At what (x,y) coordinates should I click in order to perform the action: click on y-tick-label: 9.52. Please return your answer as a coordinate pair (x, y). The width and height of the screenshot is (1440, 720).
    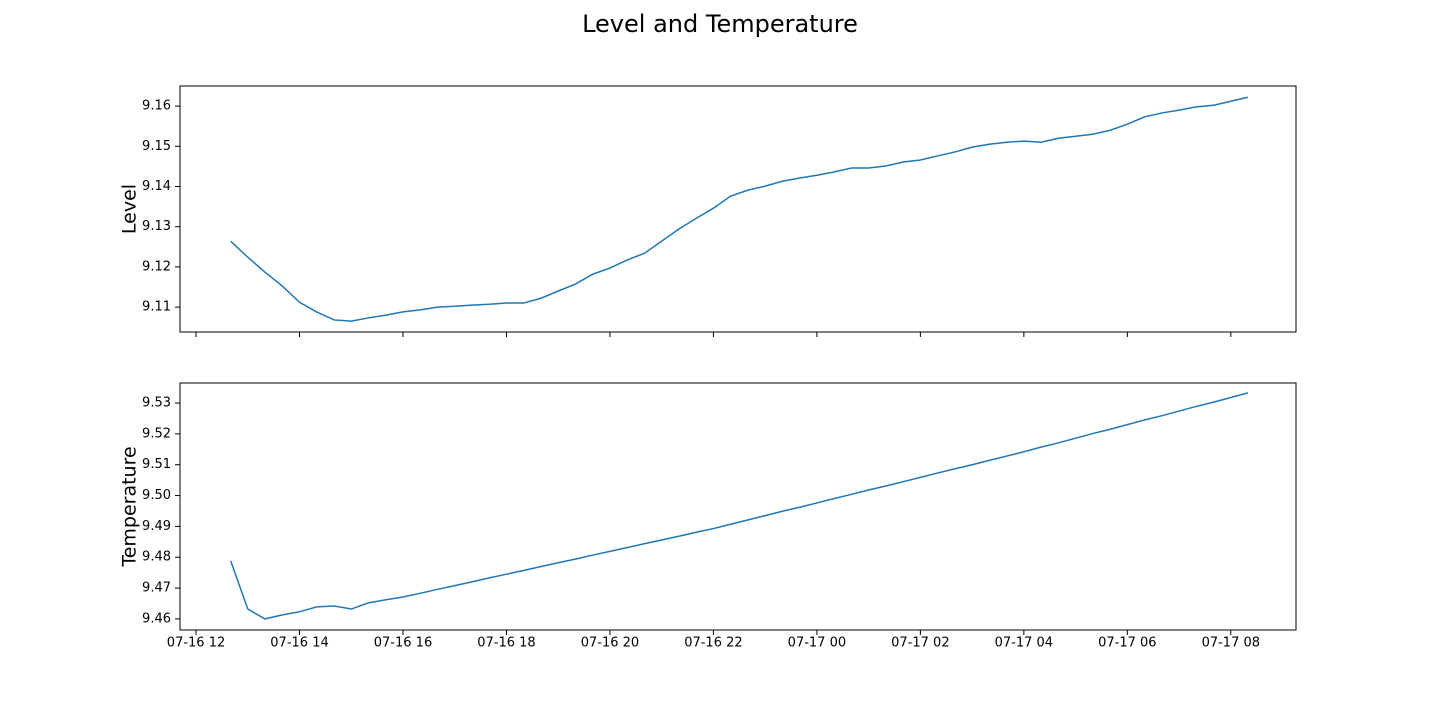
    Looking at the image, I should click on (156, 433).